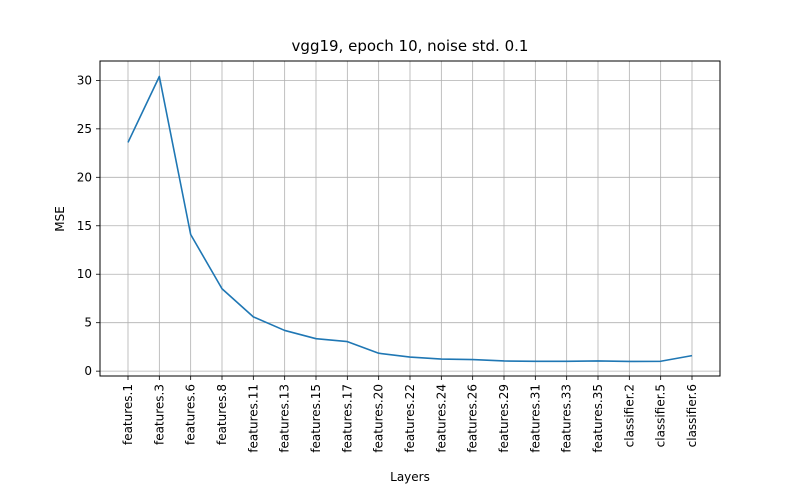  I want to click on x-tick-label: features.20, so click(379, 418).